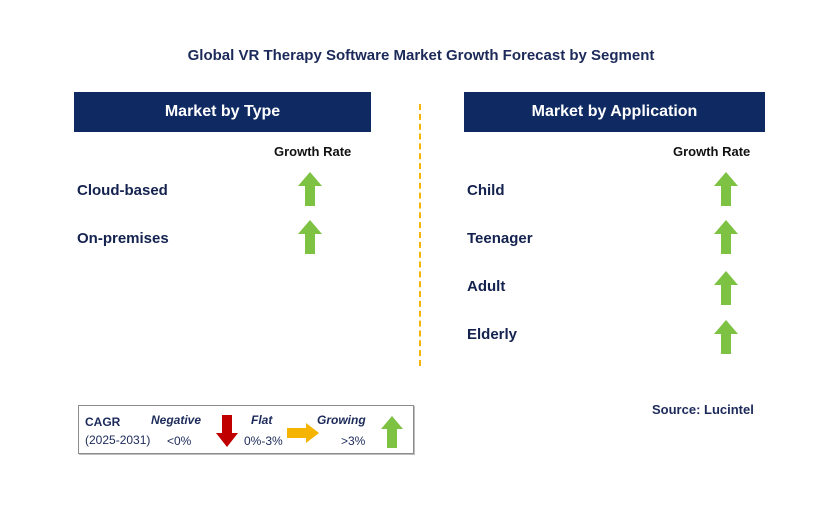 This screenshot has width=829, height=513. Describe the element at coordinates (263, 441) in the screenshot. I see `legend-flat-range: 0%-3%` at that location.